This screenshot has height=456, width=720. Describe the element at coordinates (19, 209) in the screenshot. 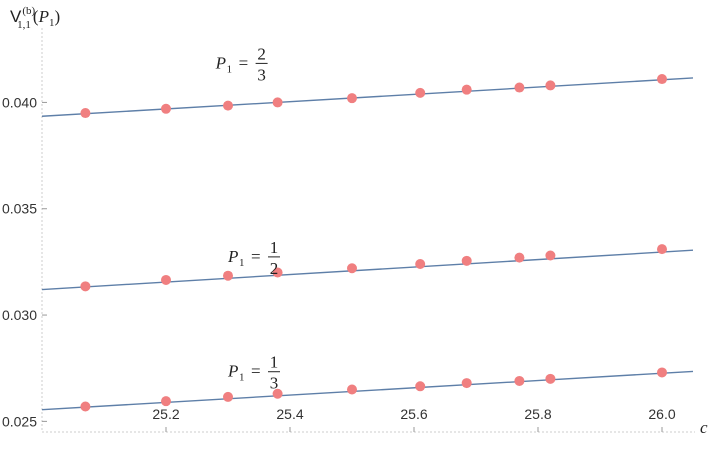

I see `y-tick-label: 0.035` at that location.